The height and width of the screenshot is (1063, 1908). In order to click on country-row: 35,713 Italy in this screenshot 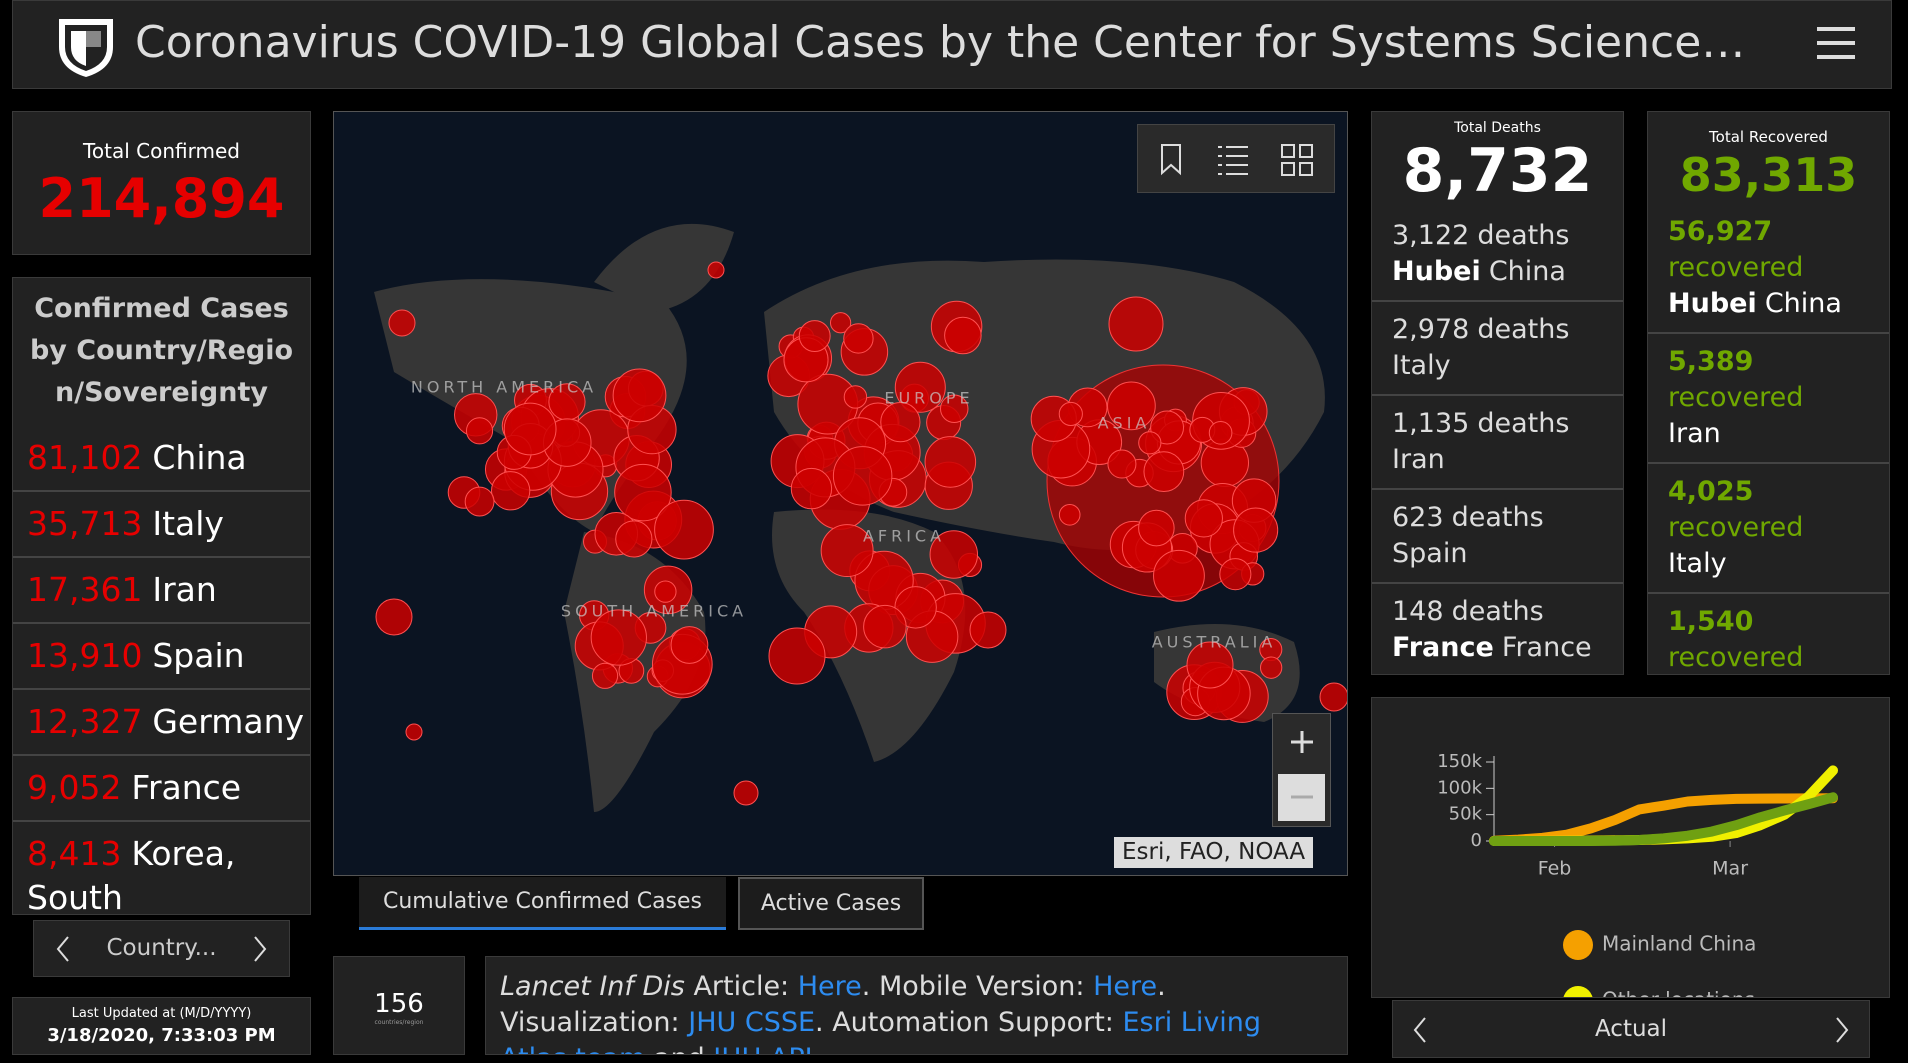, I will do `click(161, 525)`.